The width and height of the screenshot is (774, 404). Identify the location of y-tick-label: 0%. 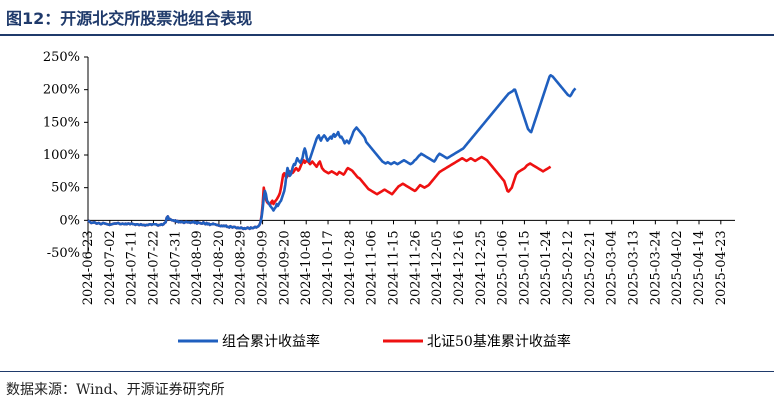
(69, 220).